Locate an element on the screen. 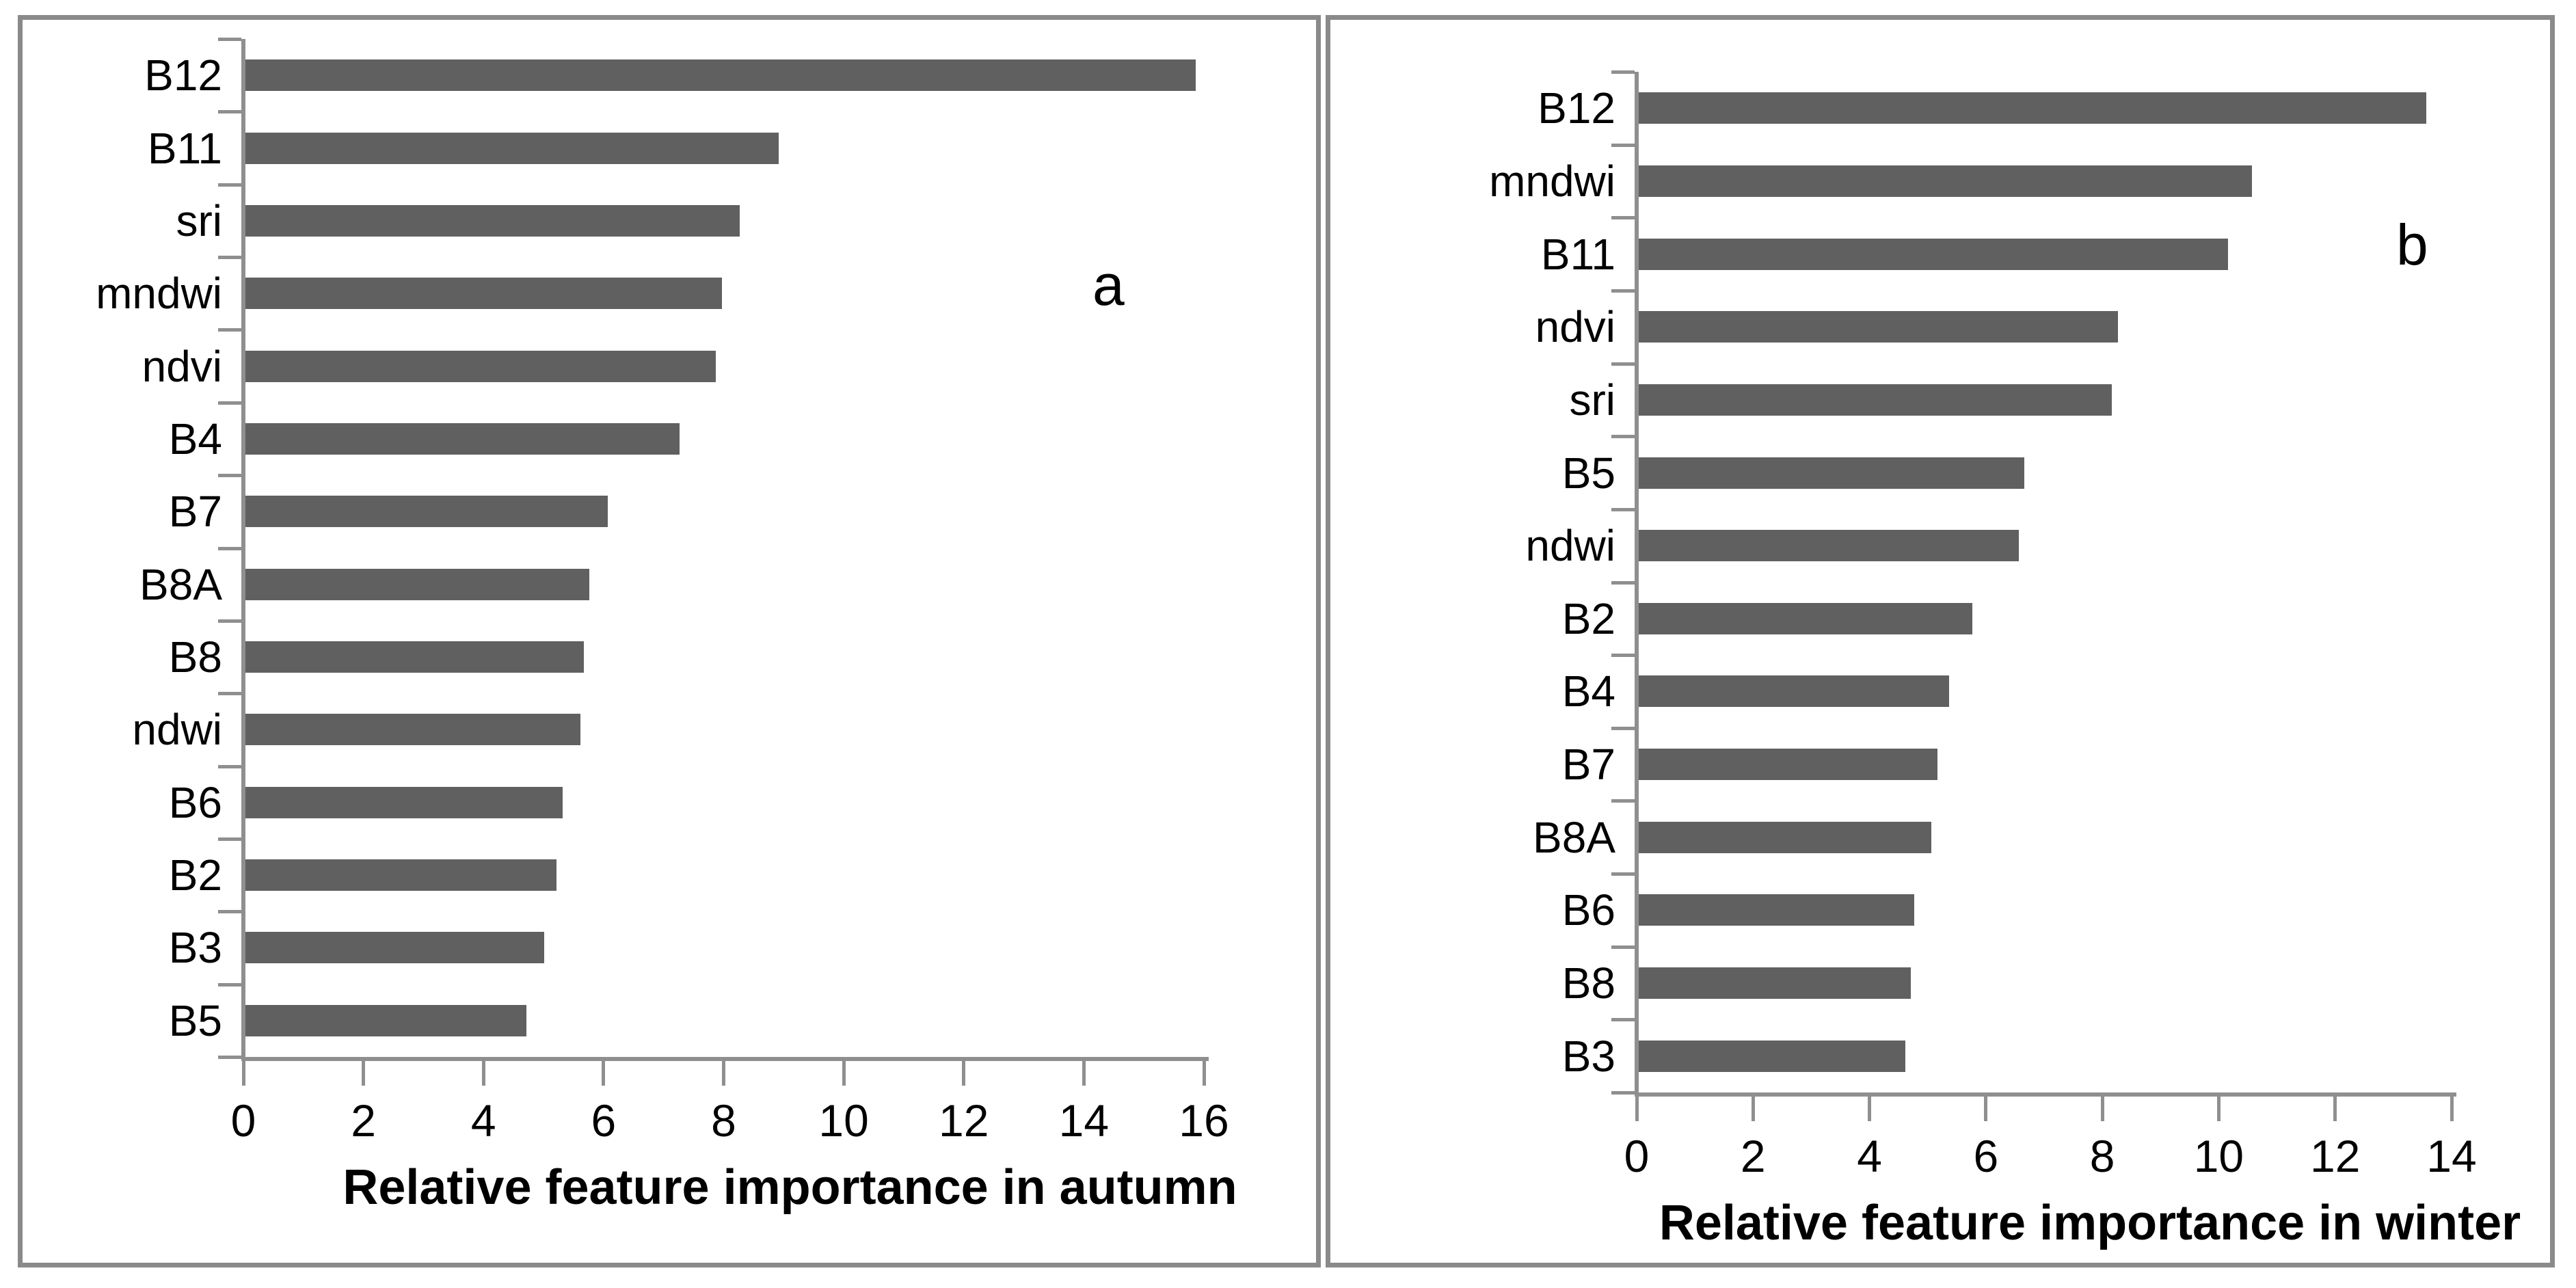  bar-B7 is located at coordinates (424, 512).